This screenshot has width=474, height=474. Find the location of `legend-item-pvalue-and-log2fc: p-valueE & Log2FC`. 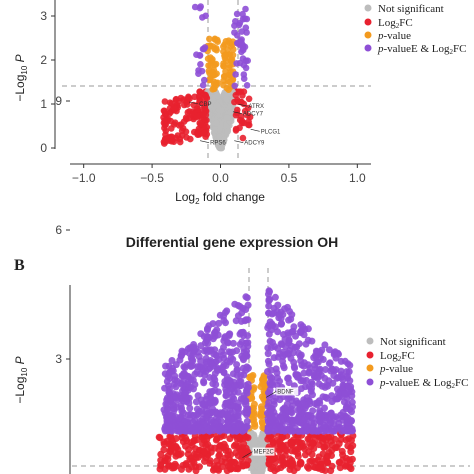

legend-item-pvalue-and-log2fc: p-valueE & Log2FC is located at coordinates (417, 383).